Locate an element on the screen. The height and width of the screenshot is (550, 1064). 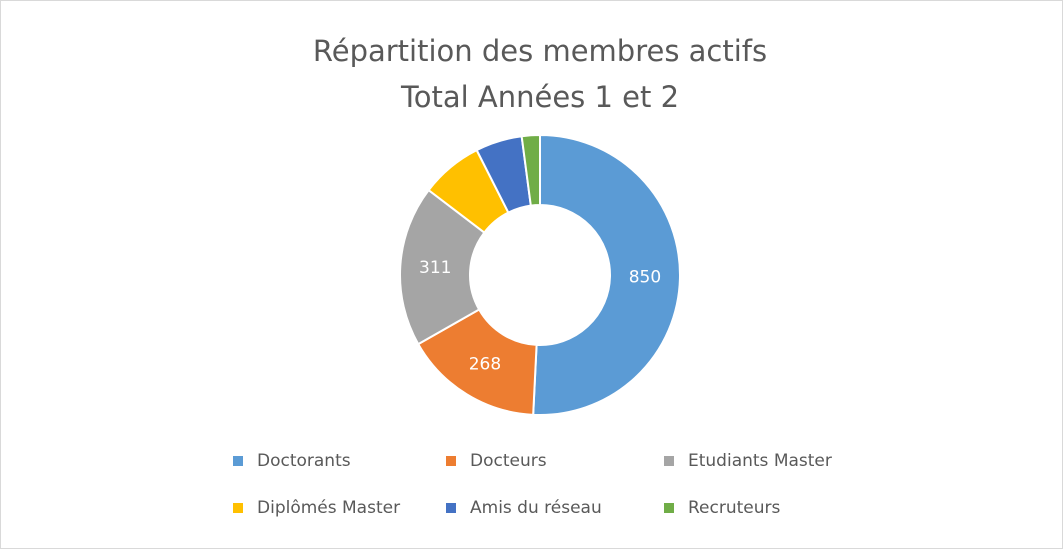
legend-label: Docteurs is located at coordinates (508, 461).